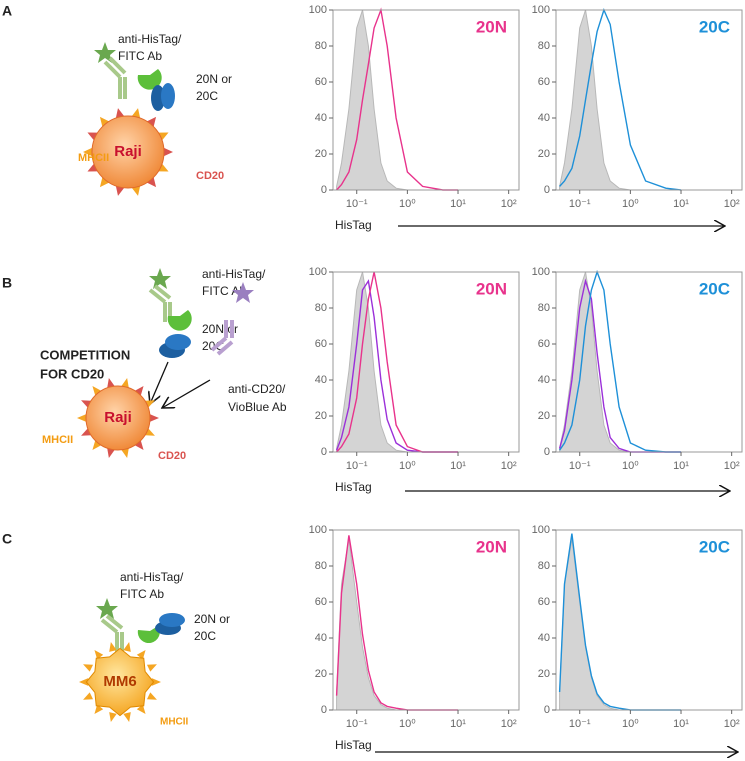  I want to click on blocker-label: VioBlue Ab, so click(257, 407).